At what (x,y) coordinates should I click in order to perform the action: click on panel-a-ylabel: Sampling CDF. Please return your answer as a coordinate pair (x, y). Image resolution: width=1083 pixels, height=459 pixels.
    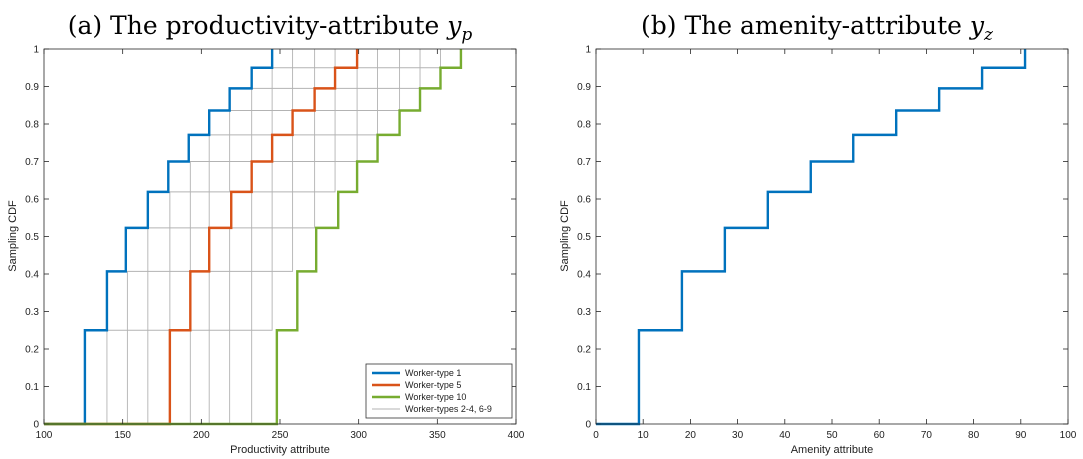
    Looking at the image, I should click on (13, 236).